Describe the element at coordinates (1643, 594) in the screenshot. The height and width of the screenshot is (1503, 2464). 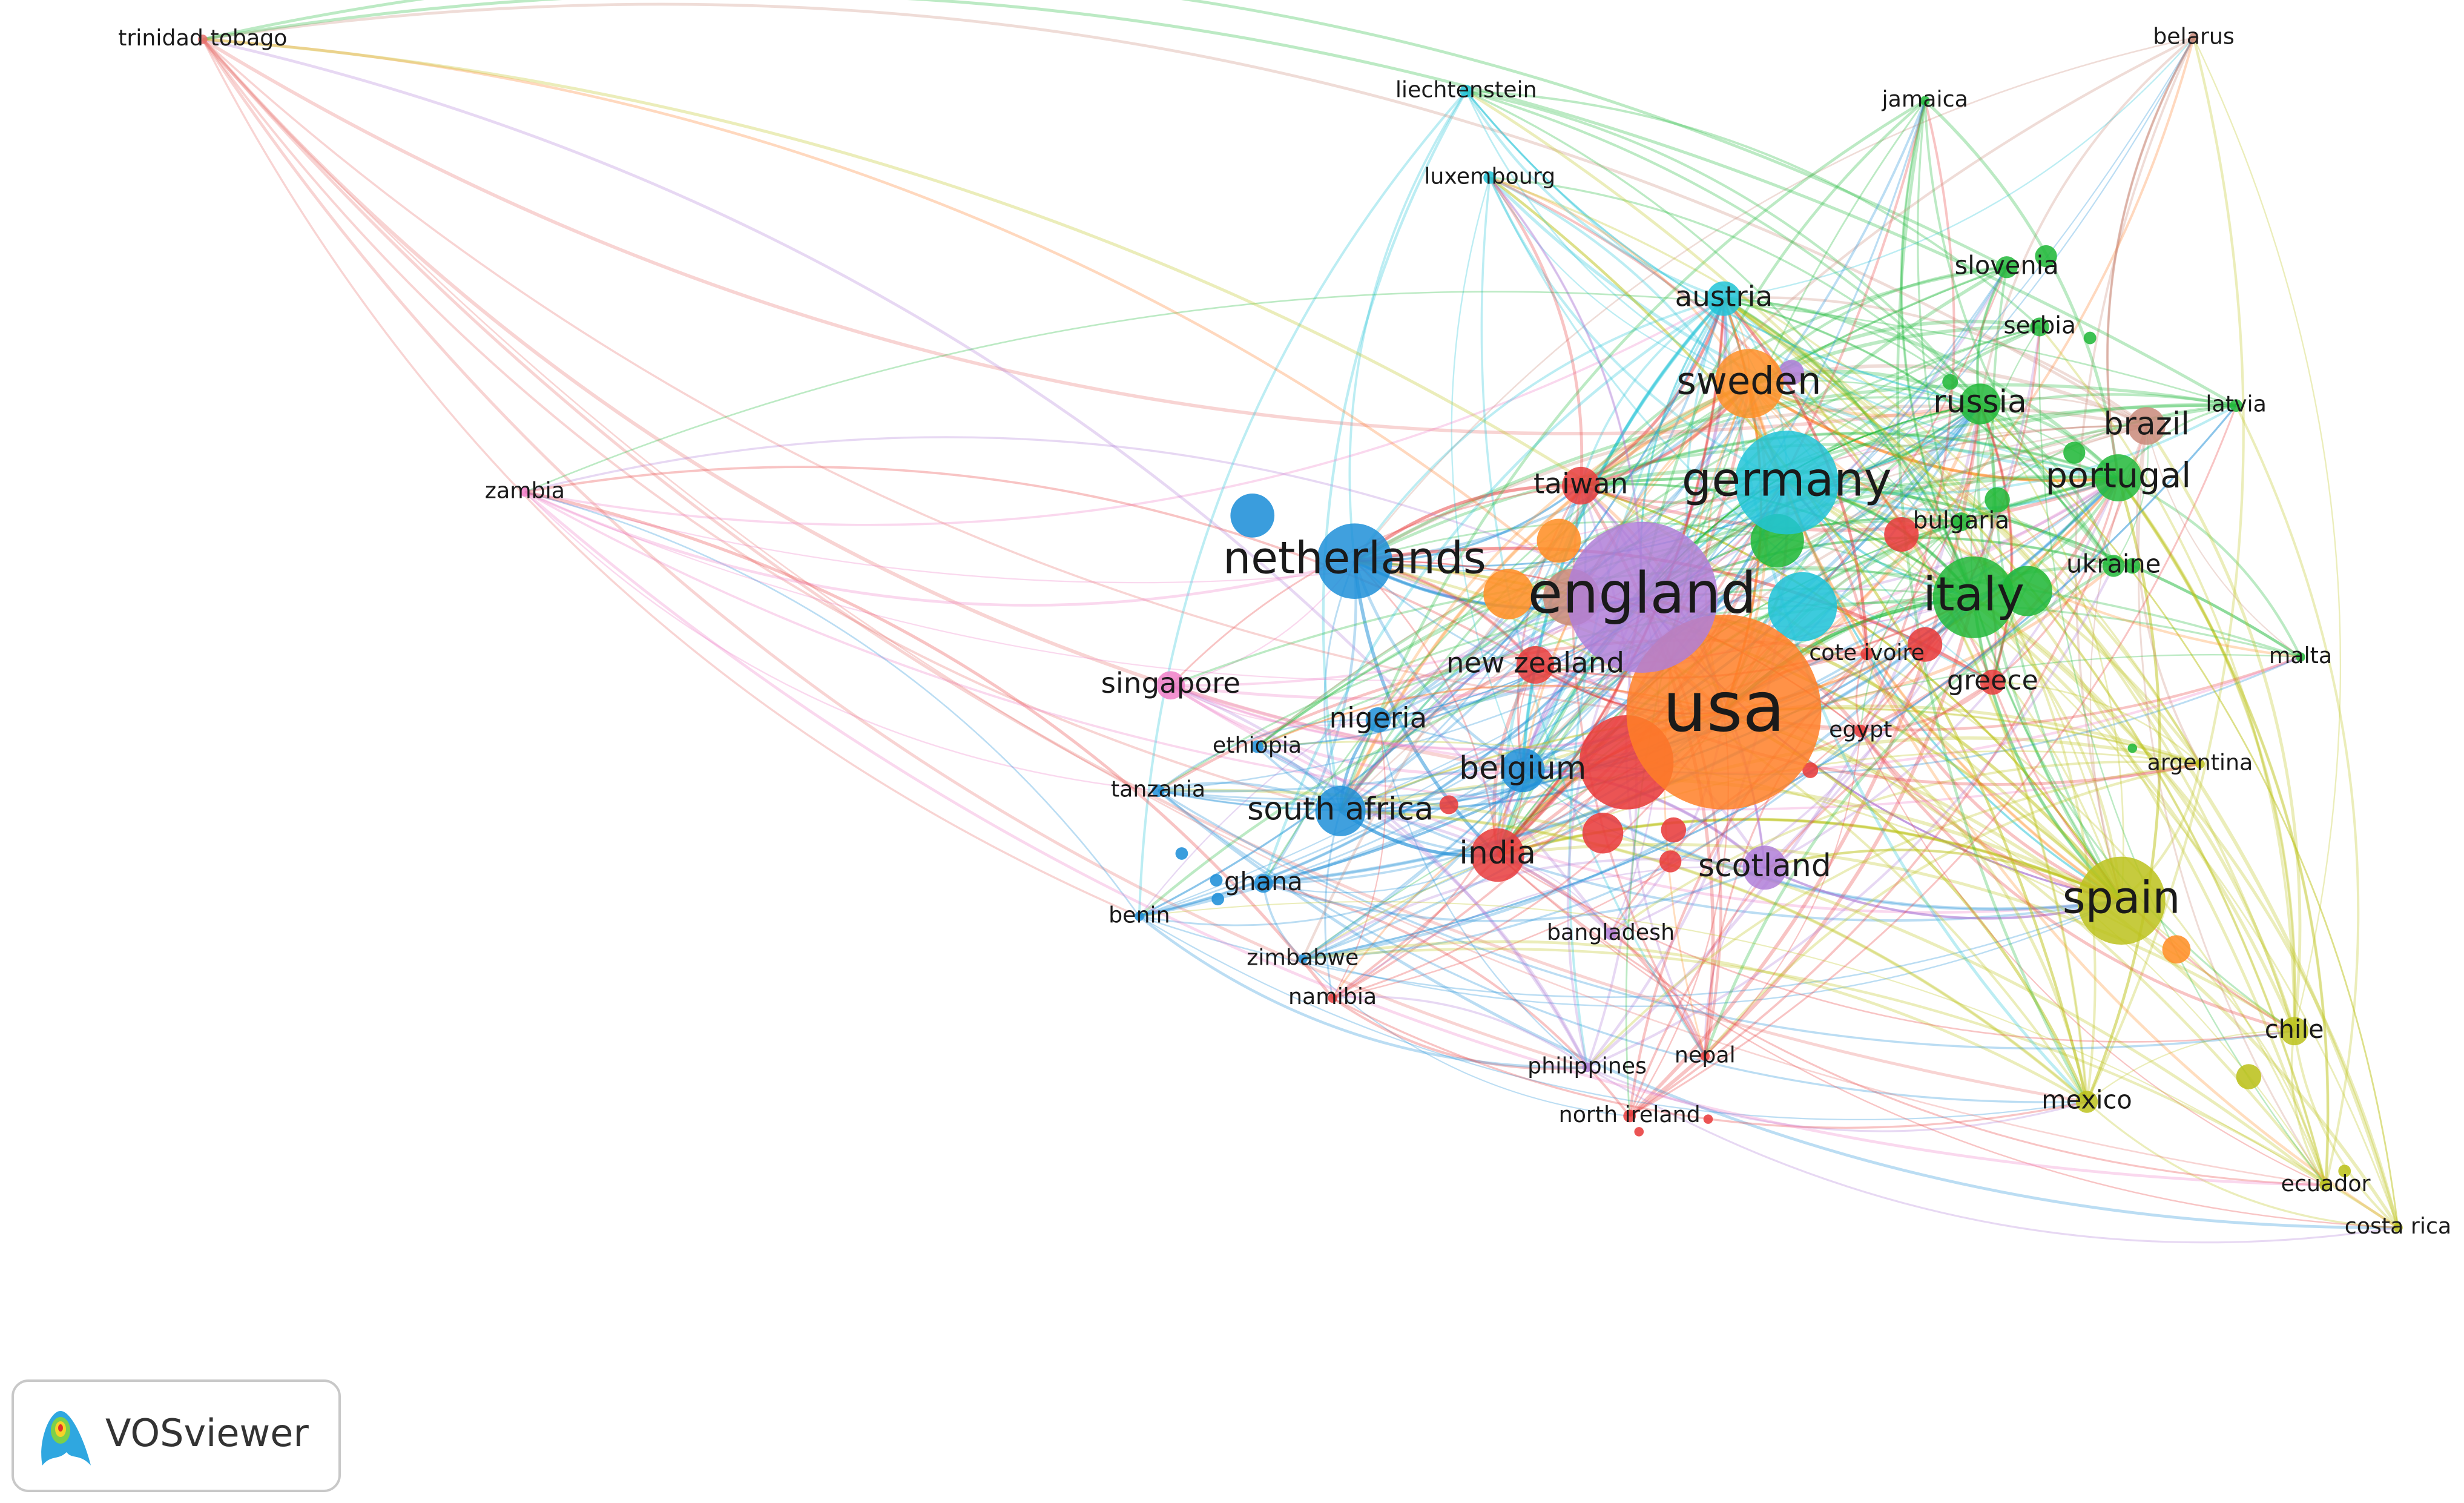
I see `node-label: england` at that location.